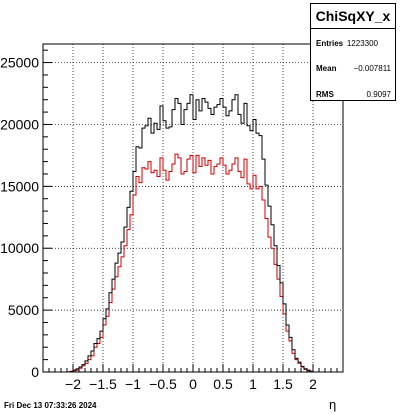 This screenshot has height=414, width=400. What do you see at coordinates (103, 384) in the screenshot?
I see `x-tick-label: −1.5` at bounding box center [103, 384].